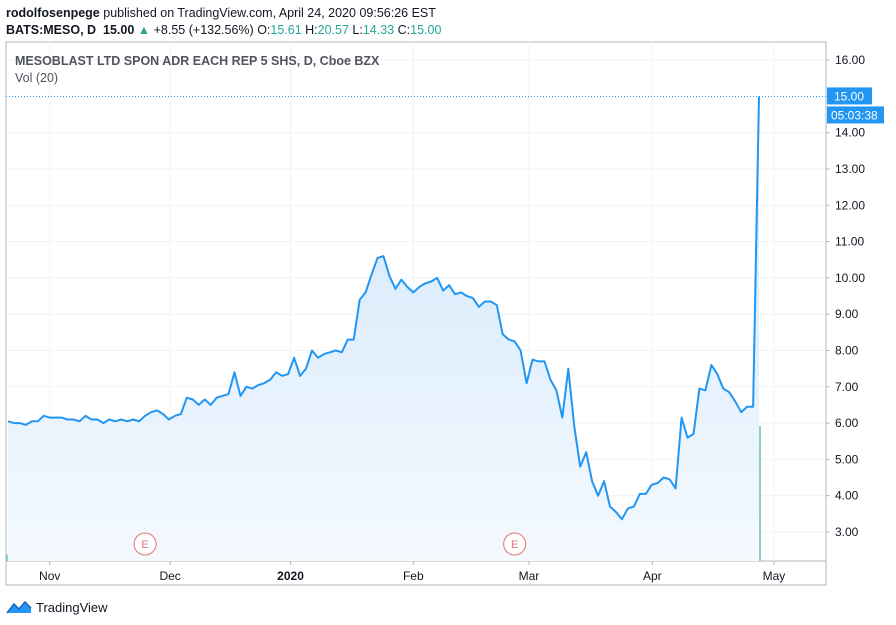 Image resolution: width=896 pixels, height=625 pixels. What do you see at coordinates (759, 493) in the screenshot?
I see `volume-bar` at bounding box center [759, 493].